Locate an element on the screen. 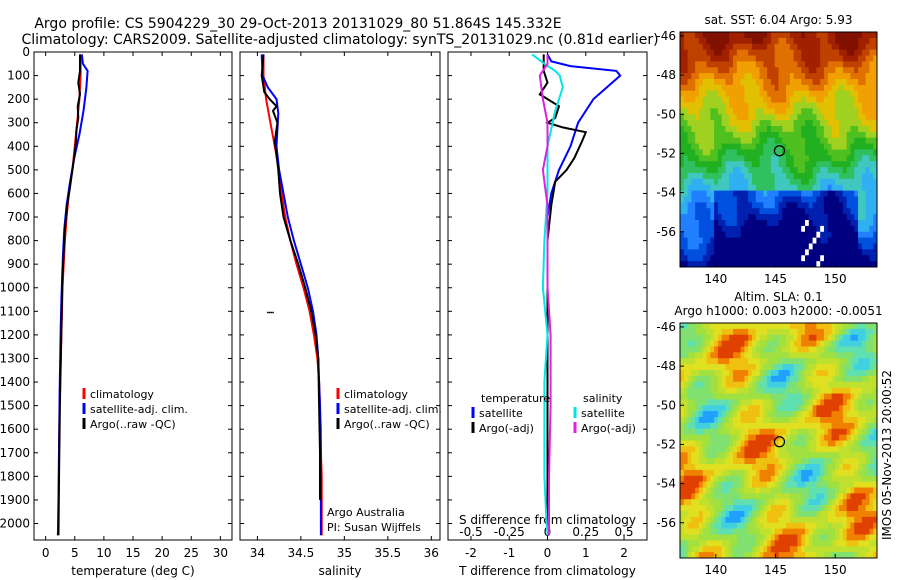 The height and width of the screenshot is (580, 900). series-line-argorawqc is located at coordinates (290, 277).